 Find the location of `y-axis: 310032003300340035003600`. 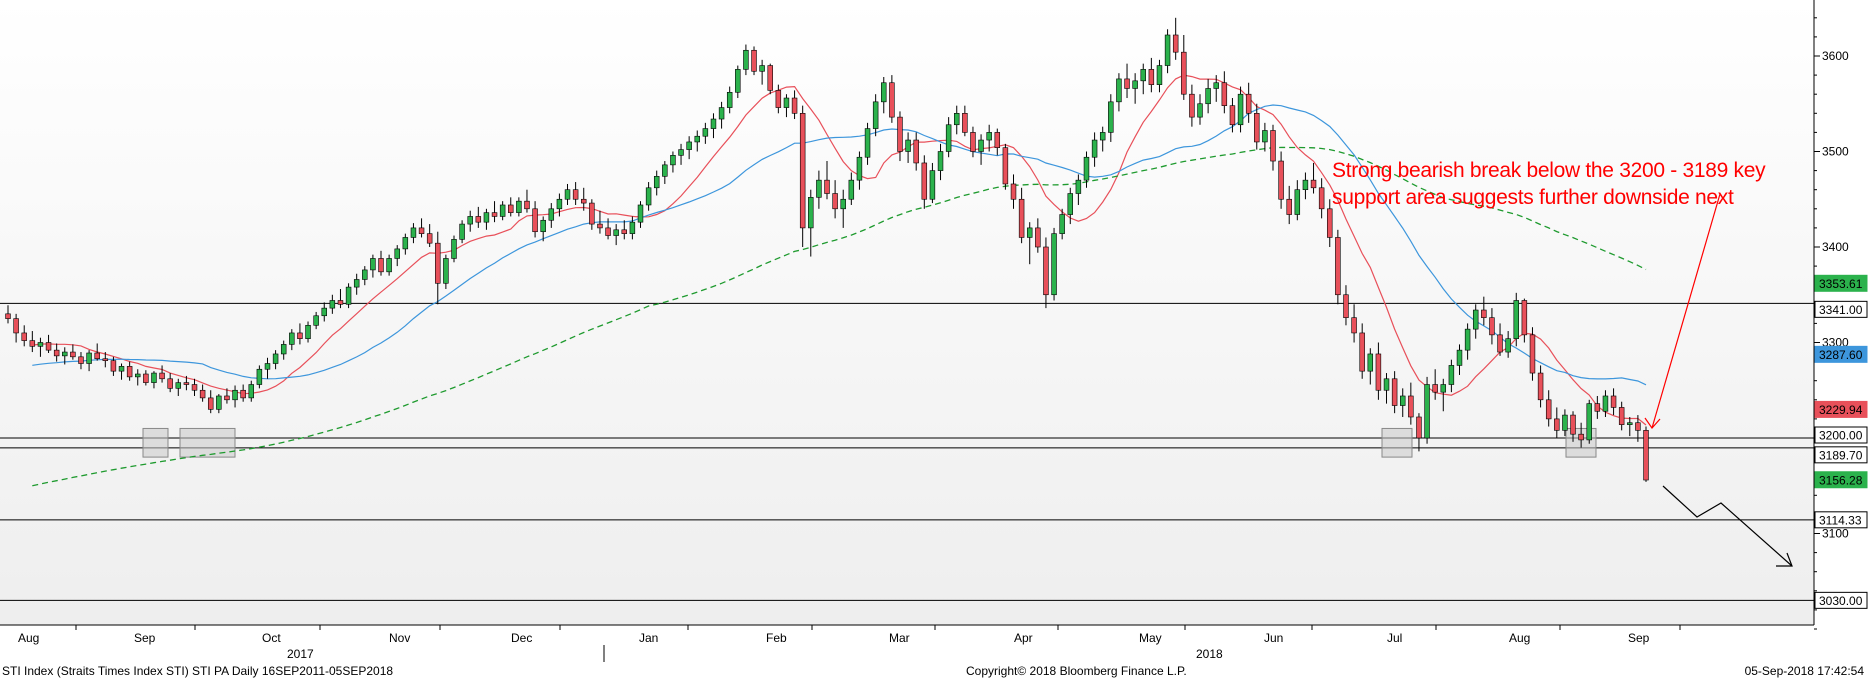

y-axis: 310032003300340035003600 is located at coordinates (1831, 323).